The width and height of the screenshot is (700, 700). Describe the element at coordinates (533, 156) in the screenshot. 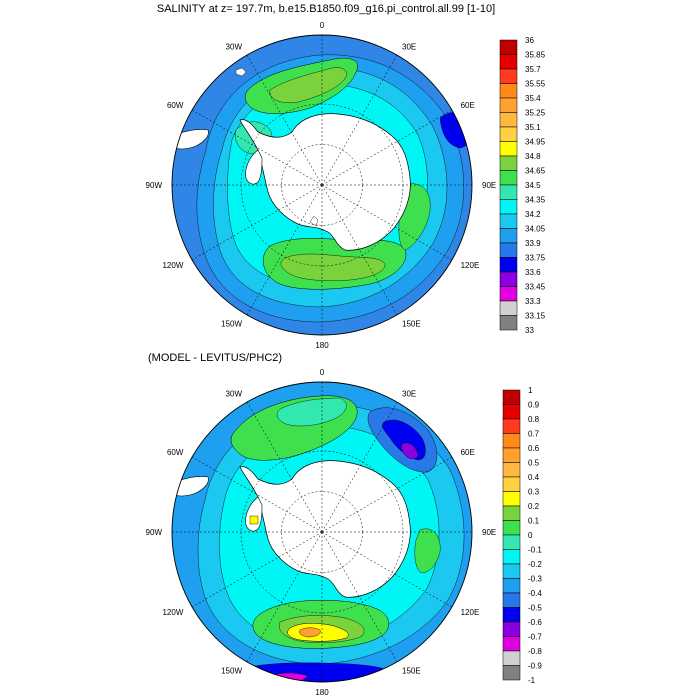

I see `colorbar-label: 34.8` at that location.